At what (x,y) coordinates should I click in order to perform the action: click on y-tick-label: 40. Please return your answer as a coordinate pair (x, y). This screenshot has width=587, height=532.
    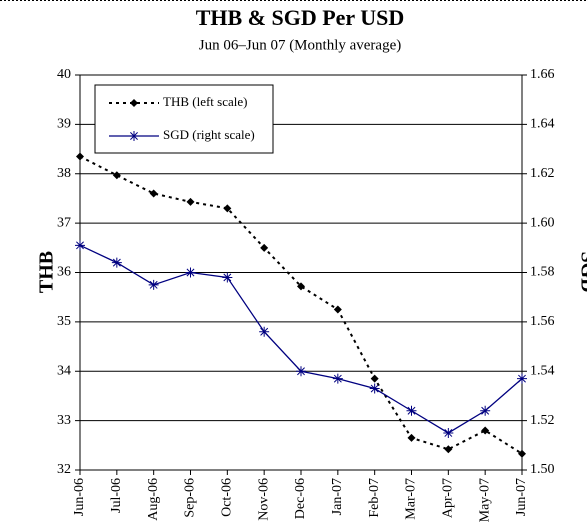
    Looking at the image, I should click on (64, 74).